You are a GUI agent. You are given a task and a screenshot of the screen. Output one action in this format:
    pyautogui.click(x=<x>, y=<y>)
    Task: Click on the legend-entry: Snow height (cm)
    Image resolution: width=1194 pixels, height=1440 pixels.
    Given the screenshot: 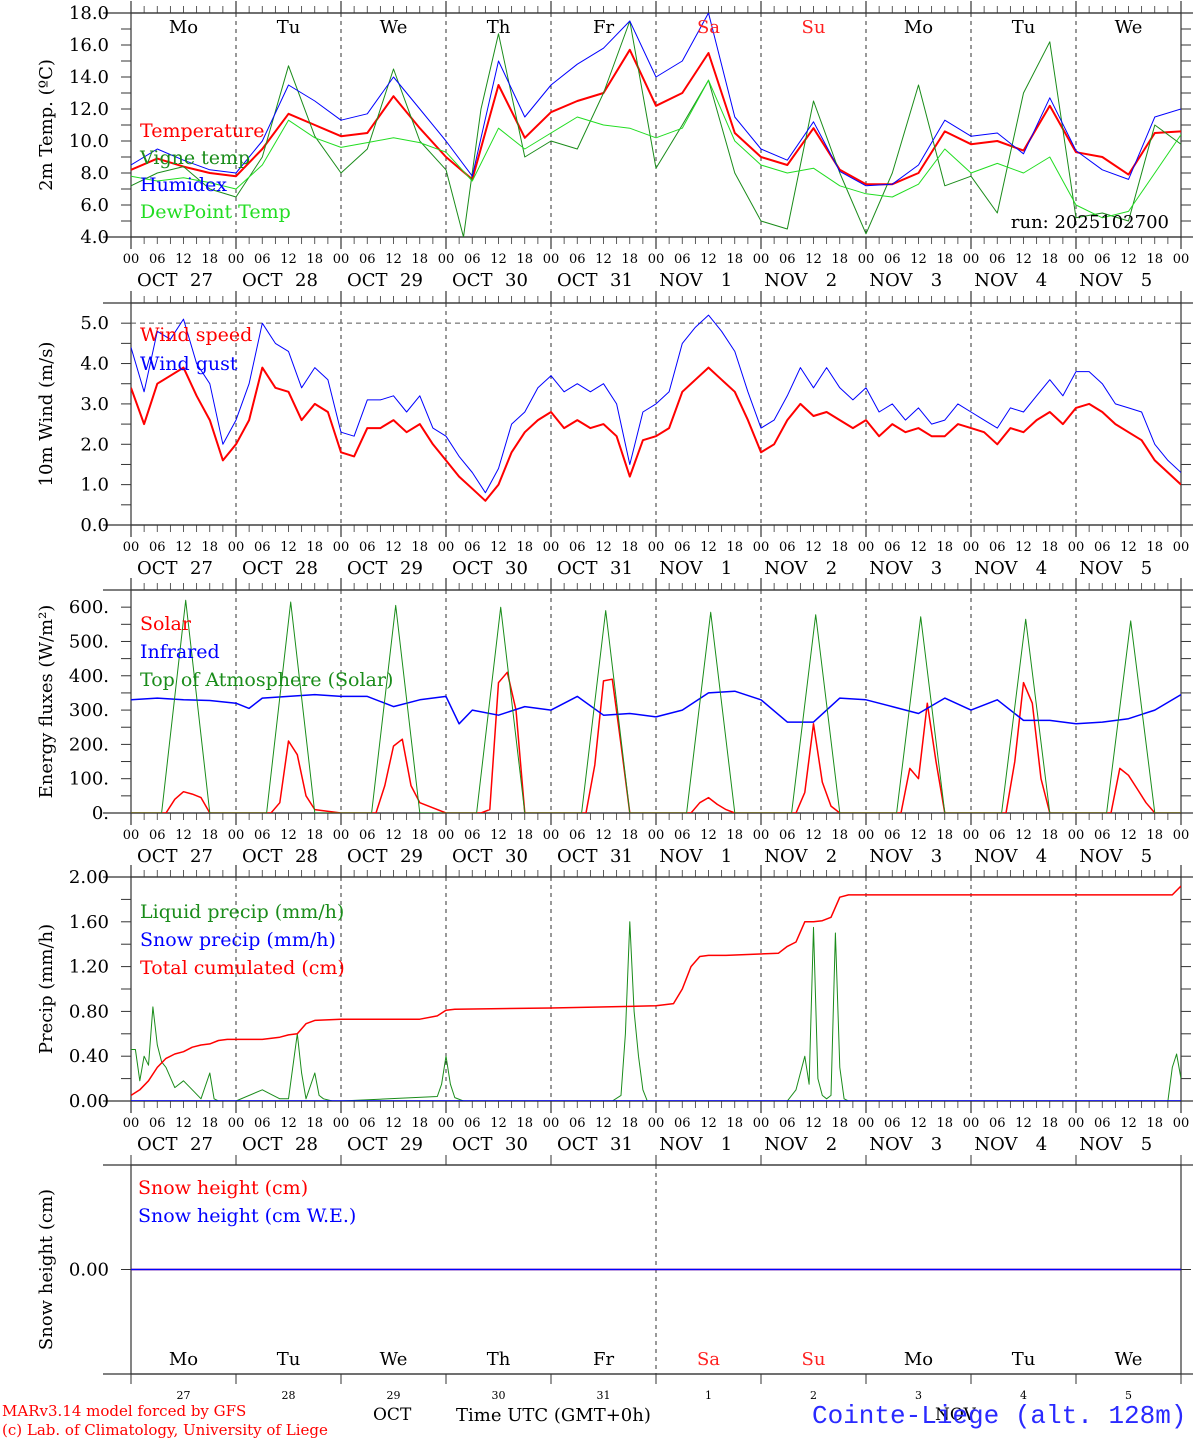 What is the action you would take?
    pyautogui.click(x=223, y=1188)
    